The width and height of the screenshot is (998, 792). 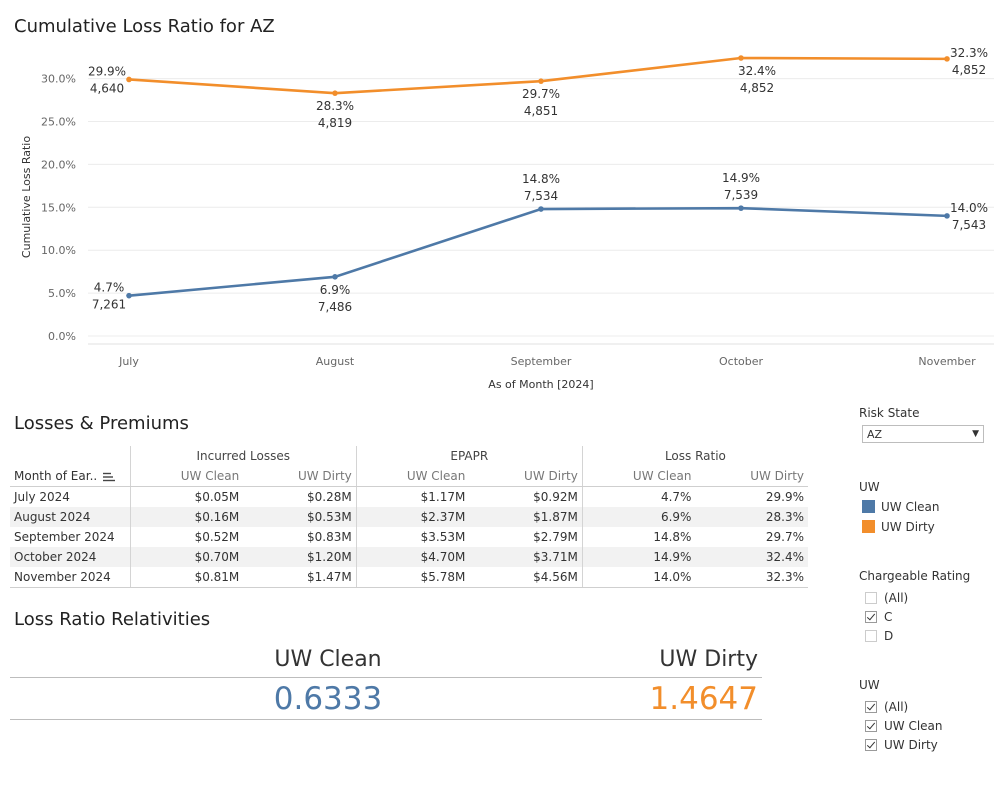 I want to click on cell-il-dirty: $0.53M, so click(x=300, y=517).